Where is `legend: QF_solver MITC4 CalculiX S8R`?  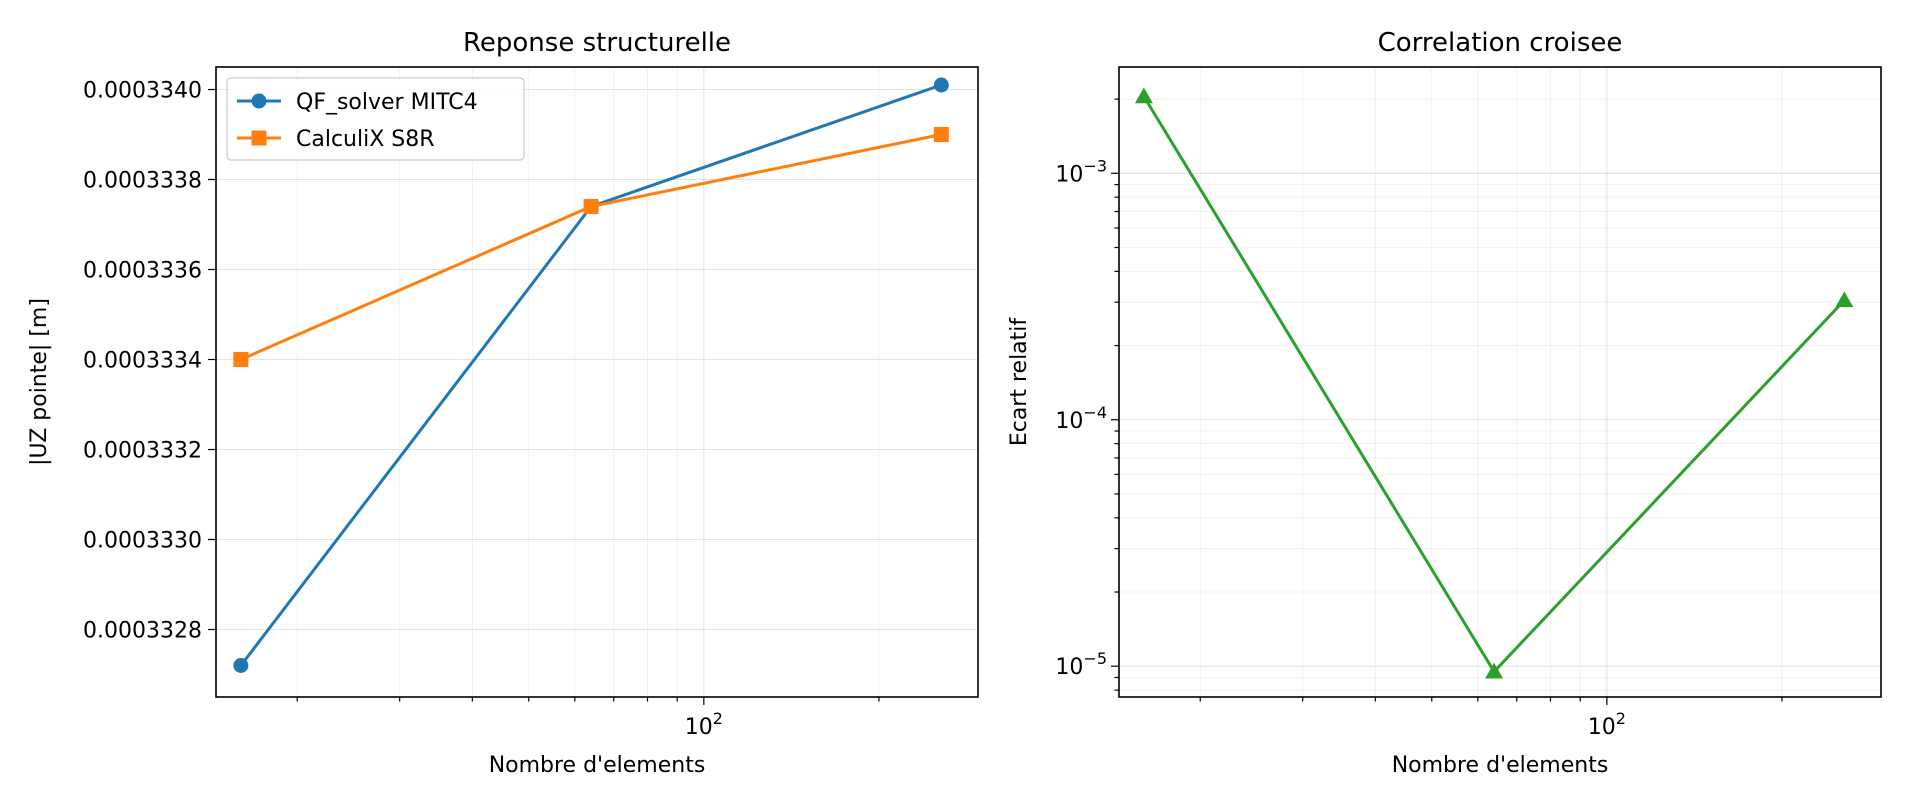
legend: QF_solver MITC4 CalculiX S8R is located at coordinates (375, 119).